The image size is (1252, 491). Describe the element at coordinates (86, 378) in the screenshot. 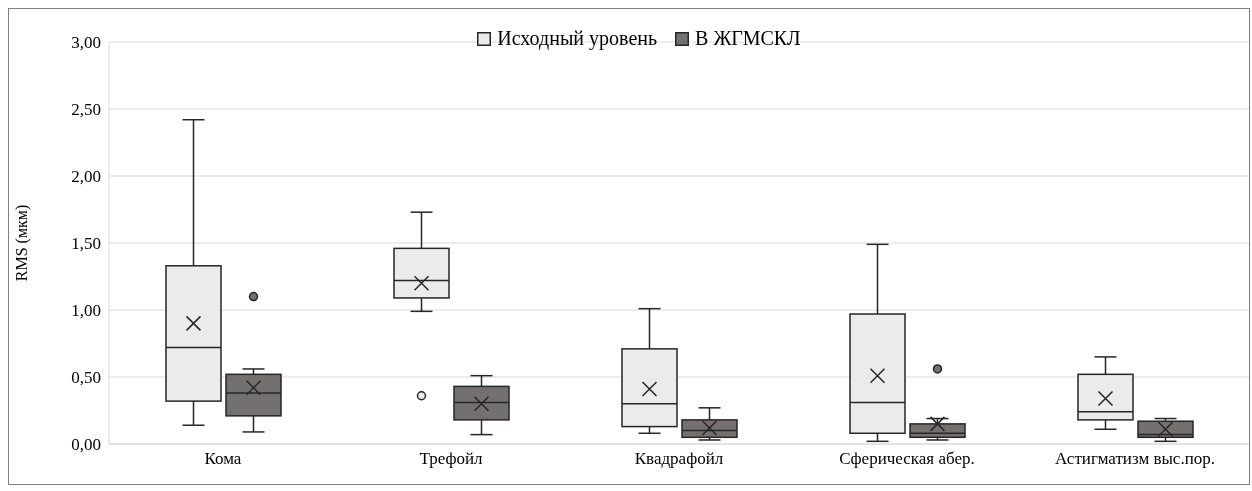

I see `y-tick-label: 0,50` at that location.